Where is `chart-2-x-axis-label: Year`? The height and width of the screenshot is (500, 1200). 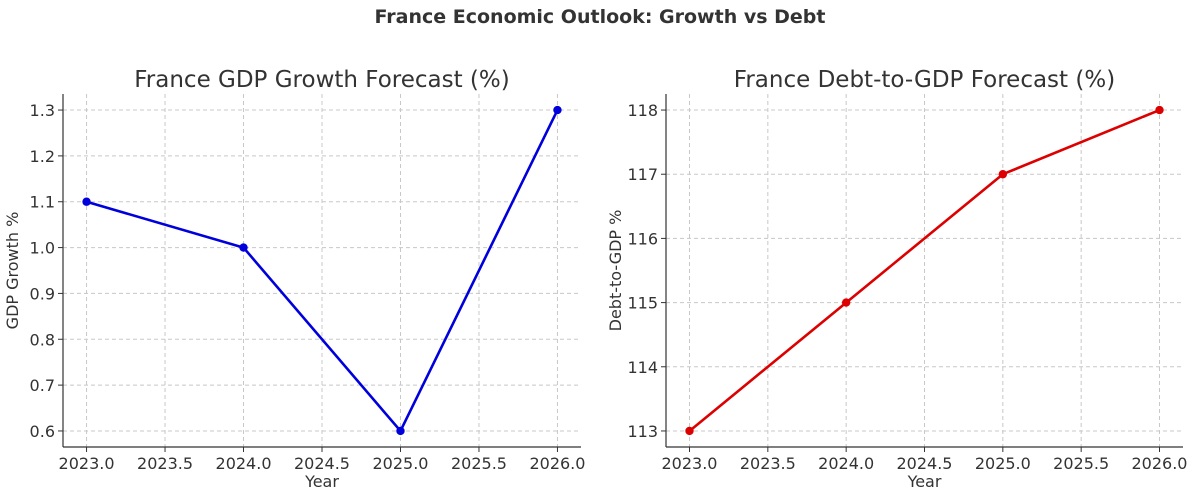 chart-2-x-axis-label: Year is located at coordinates (924, 481).